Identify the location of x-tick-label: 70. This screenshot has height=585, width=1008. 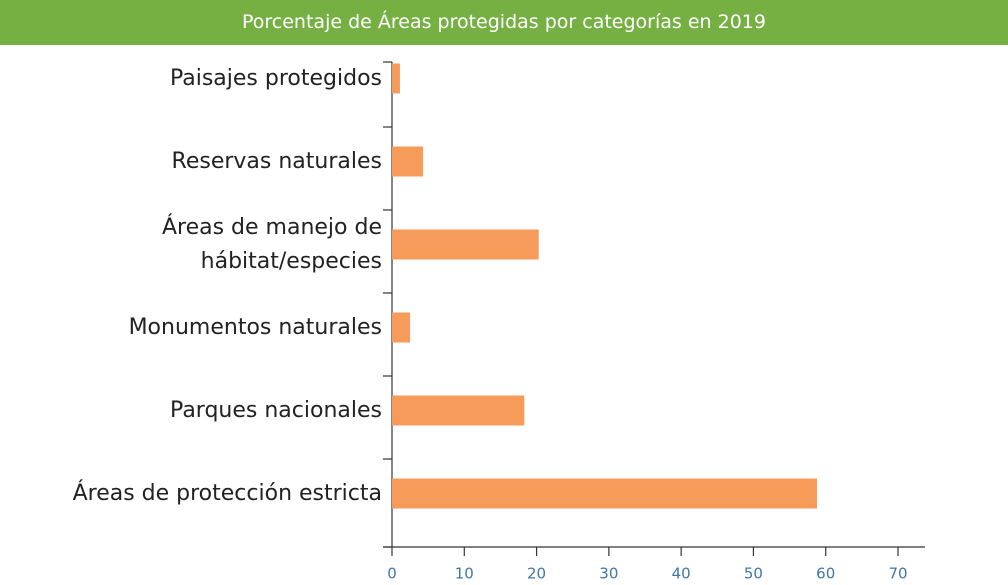
(897, 574).